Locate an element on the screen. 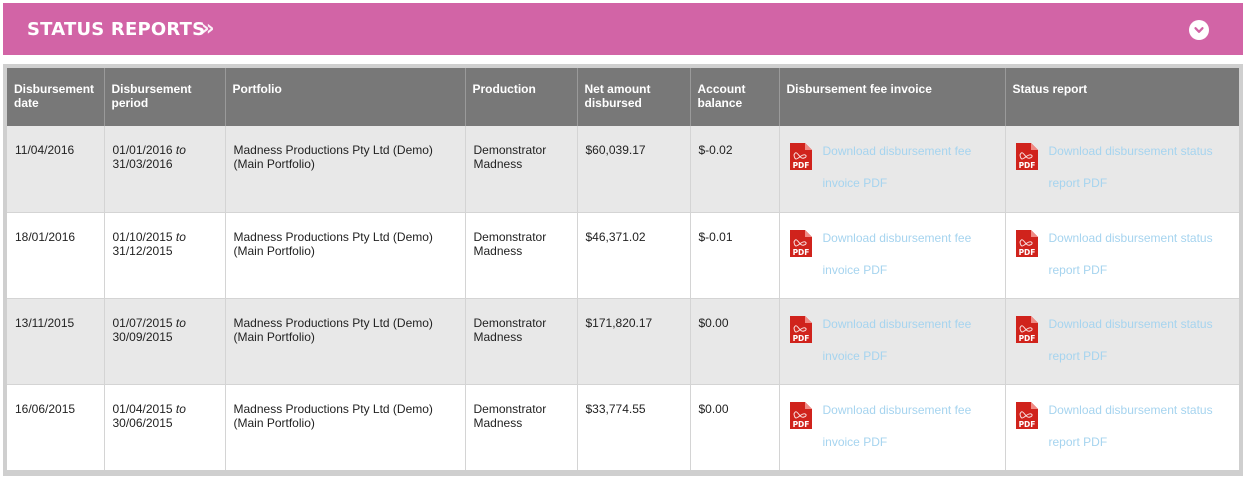 The image size is (1246, 478). net-amount-value: $60,039.17 is located at coordinates (615, 150).